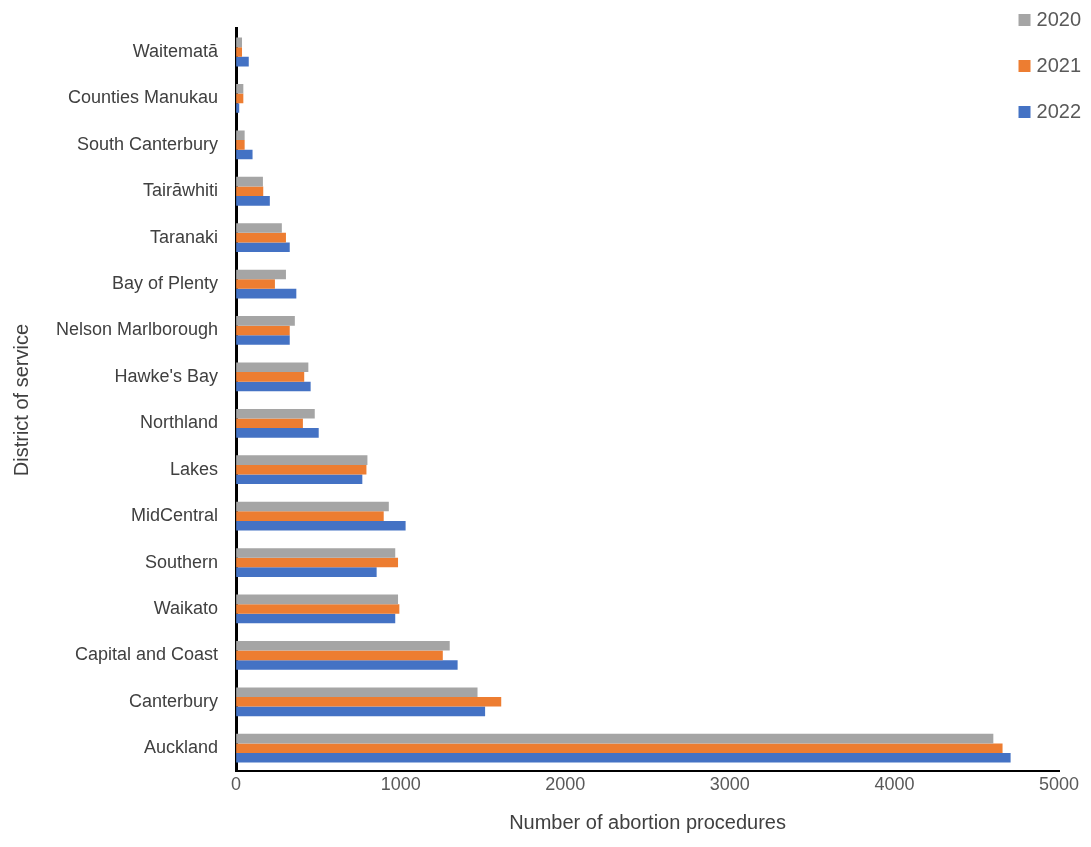 This screenshot has height=847, width=1091. What do you see at coordinates (1059, 18) in the screenshot?
I see `legend-label: 2020` at bounding box center [1059, 18].